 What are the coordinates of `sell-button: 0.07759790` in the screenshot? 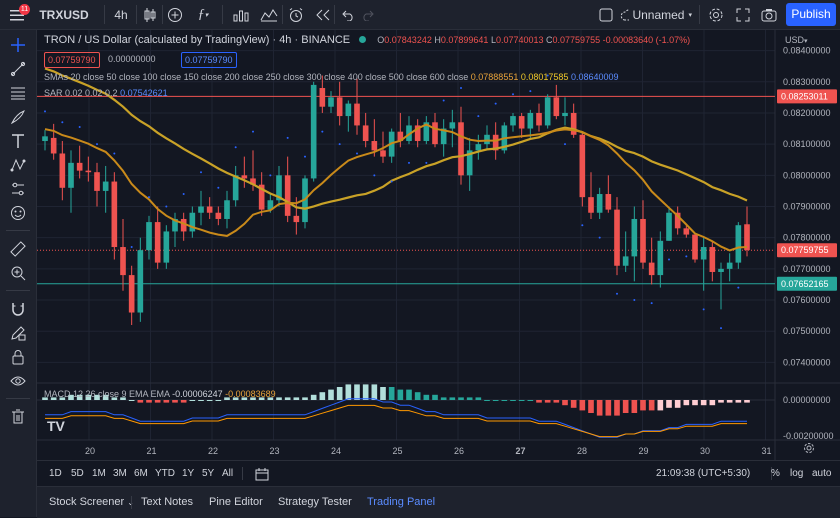 It's located at (72, 60).